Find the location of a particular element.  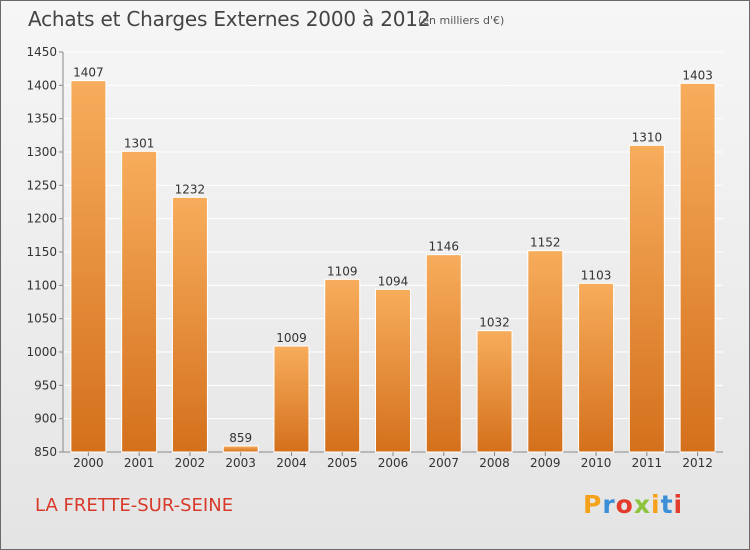

bar-value-label: 1232 is located at coordinates (190, 189).